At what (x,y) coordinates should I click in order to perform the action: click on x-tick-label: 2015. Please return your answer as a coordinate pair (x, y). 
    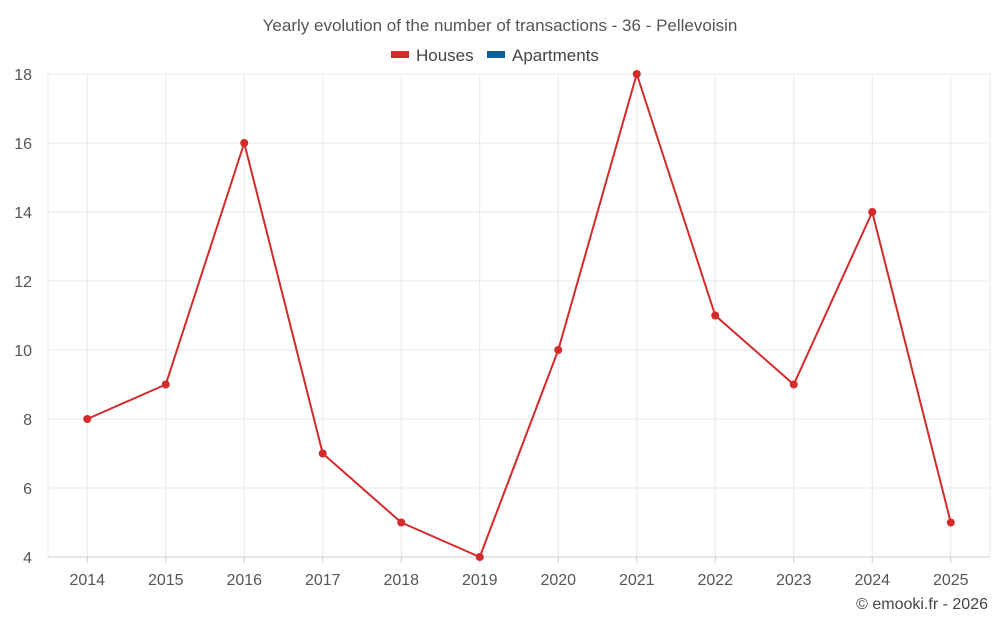
    Looking at the image, I should click on (166, 580).